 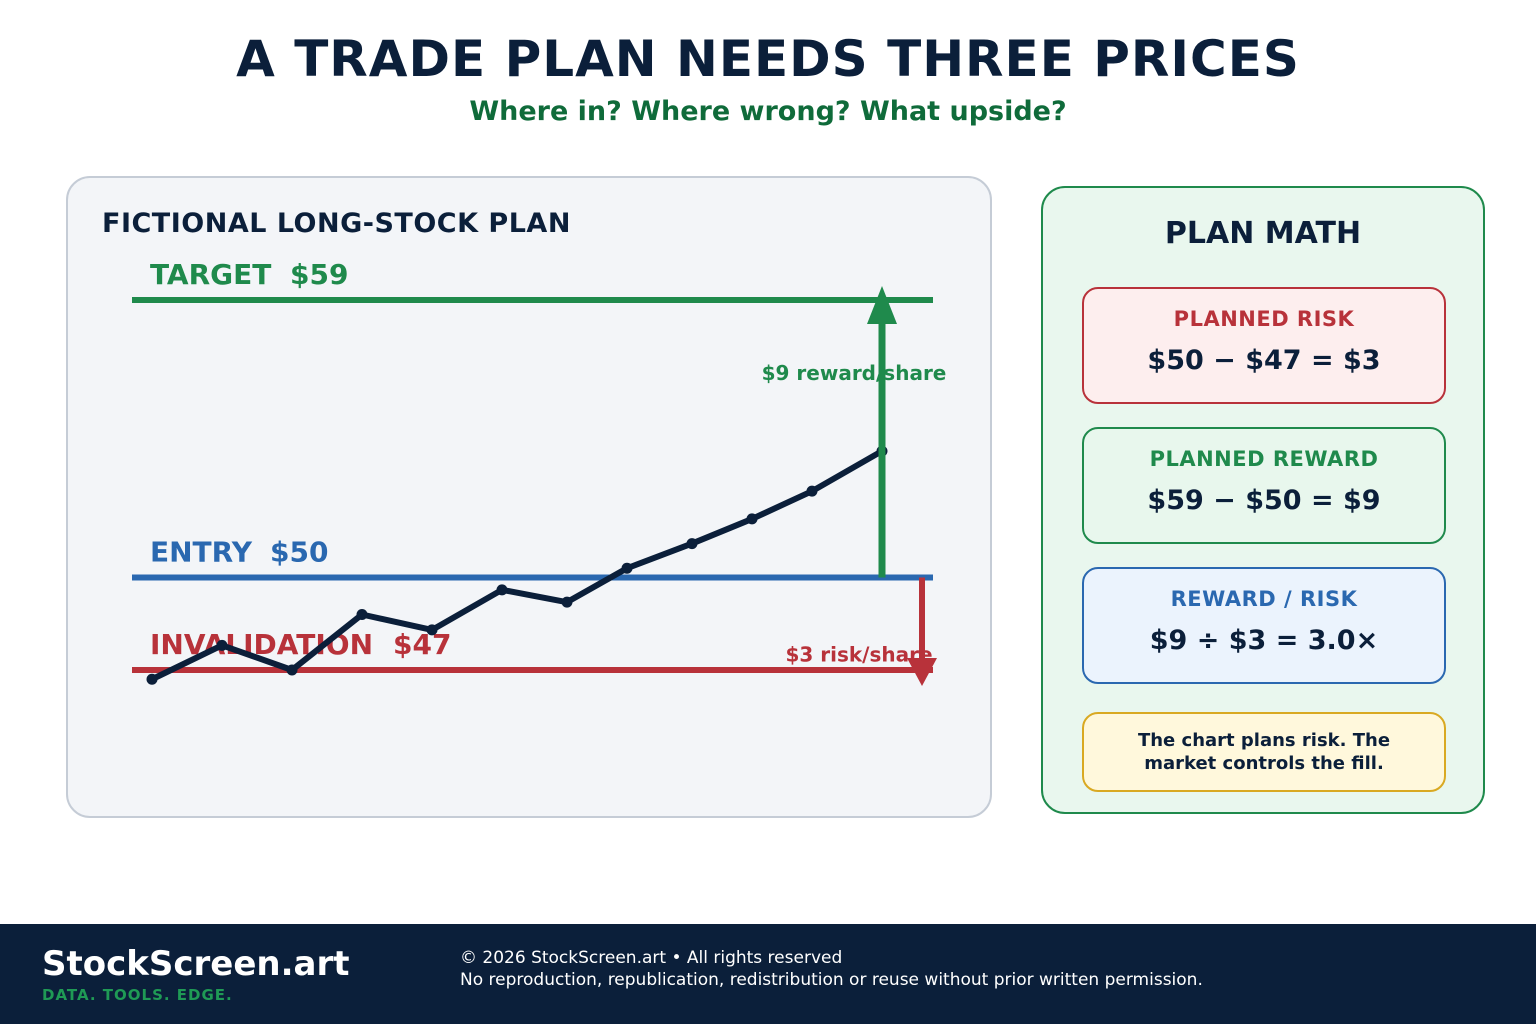 I want to click on planned-reward-card: PLANNED REWARD $59 − $50 = $9, so click(x=1264, y=485).